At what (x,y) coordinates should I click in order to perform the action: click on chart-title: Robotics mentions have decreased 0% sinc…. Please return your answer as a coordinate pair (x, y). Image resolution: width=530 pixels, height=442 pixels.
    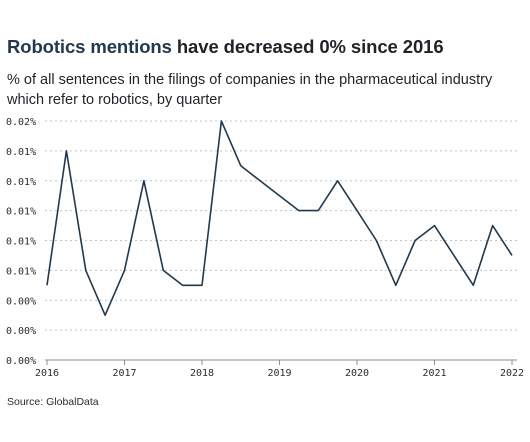
    Looking at the image, I should click on (225, 47).